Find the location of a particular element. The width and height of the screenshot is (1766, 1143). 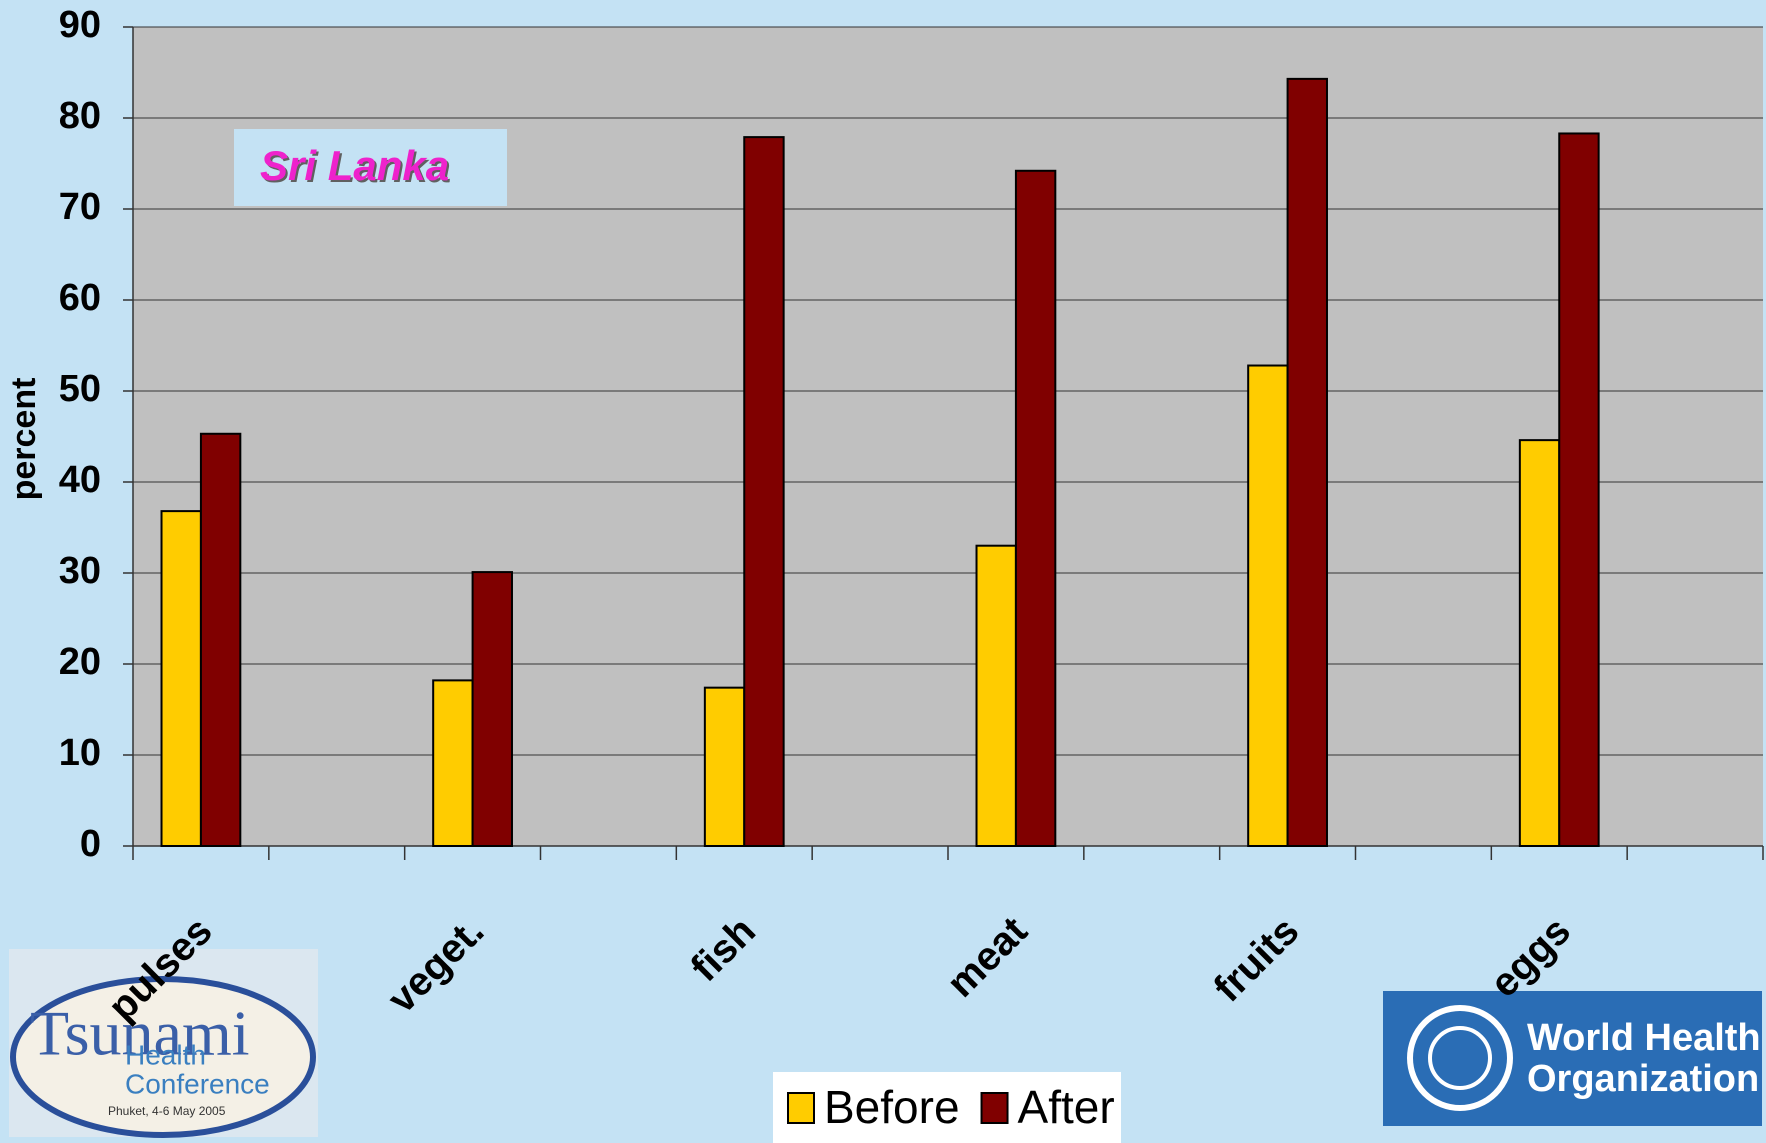

logo-text: Health is located at coordinates (165, 1054).